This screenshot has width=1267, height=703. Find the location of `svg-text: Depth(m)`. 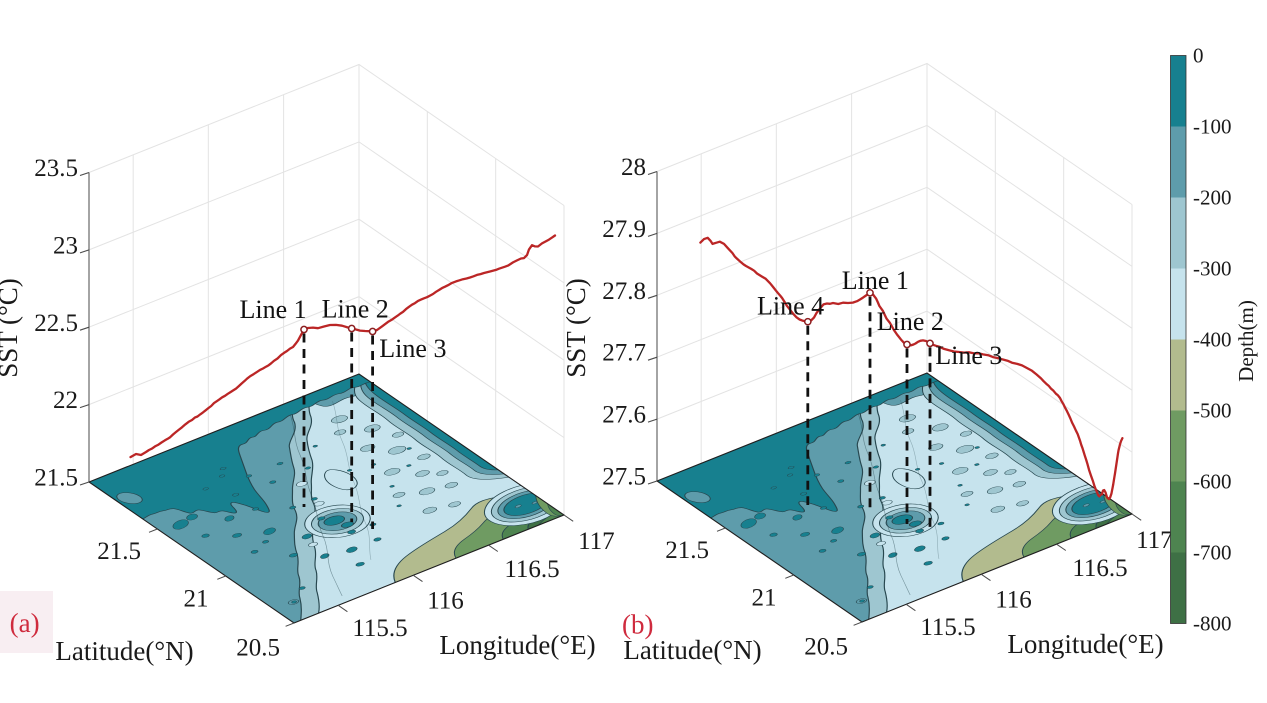

svg-text: Depth(m) is located at coordinates (1246, 341).